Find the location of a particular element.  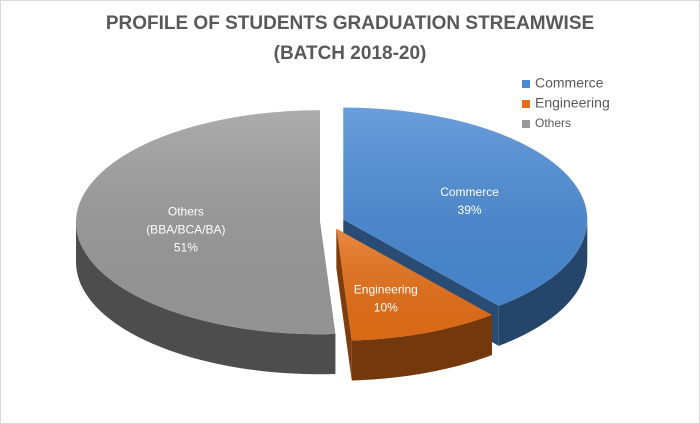

data-label: Commerce is located at coordinates (469, 192).